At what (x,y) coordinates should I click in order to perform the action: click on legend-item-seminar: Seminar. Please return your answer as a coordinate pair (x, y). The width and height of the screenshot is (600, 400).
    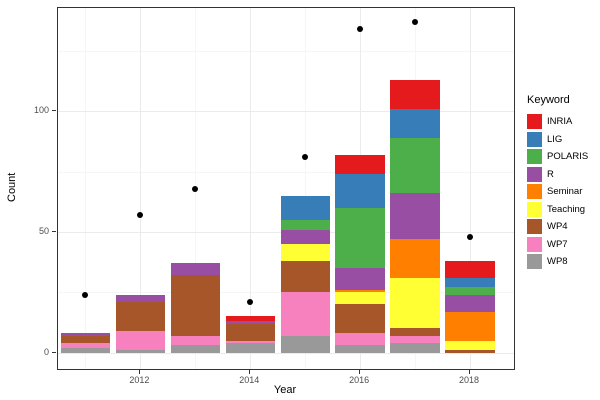
    Looking at the image, I should click on (563, 192).